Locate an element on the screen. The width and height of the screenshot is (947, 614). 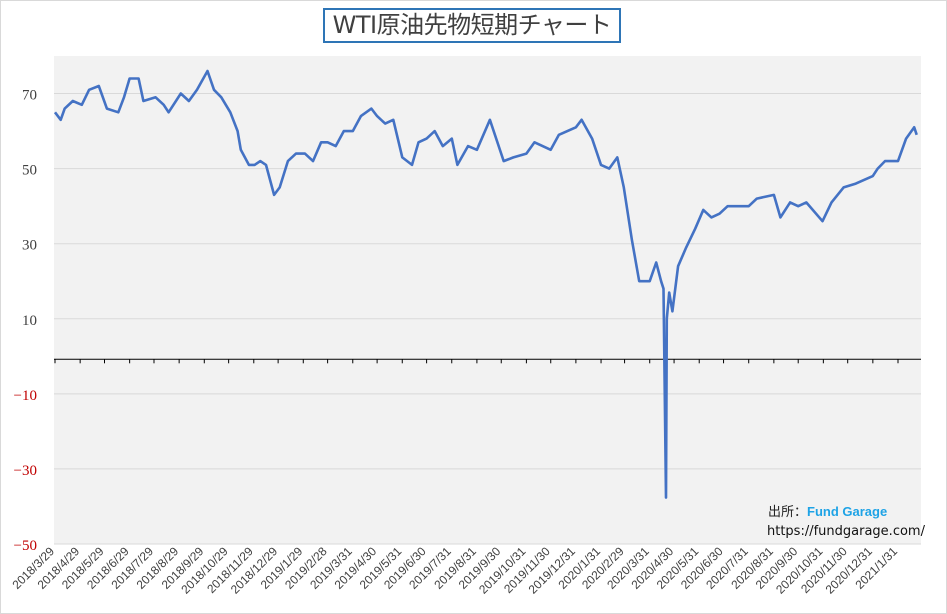
y-tick-label: 30 is located at coordinates (29, 246).